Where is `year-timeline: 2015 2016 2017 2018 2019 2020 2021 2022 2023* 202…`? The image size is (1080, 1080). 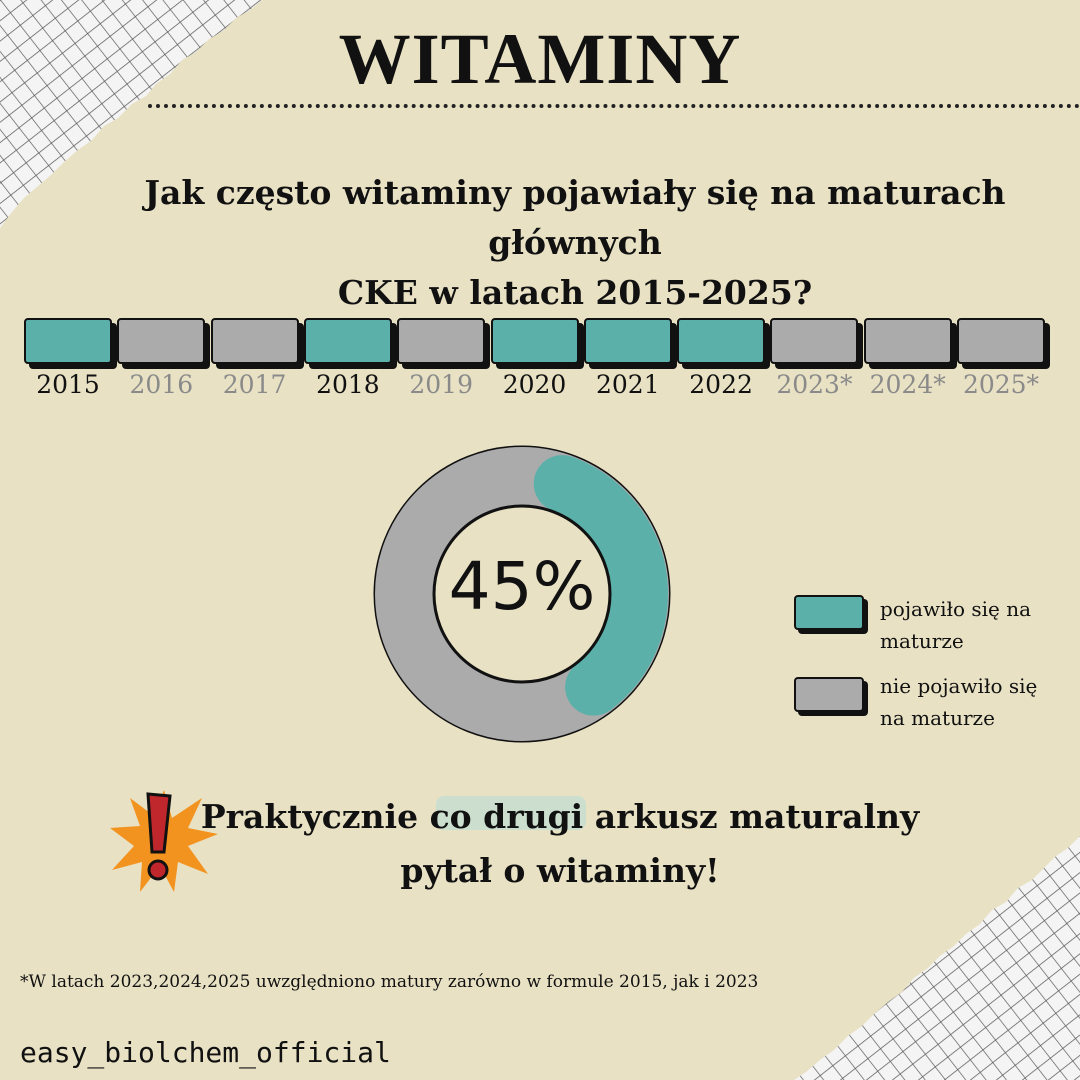 year-timeline: 2015 2016 2017 2018 2019 2020 2021 2022 2023* 202… is located at coordinates (541, 363).